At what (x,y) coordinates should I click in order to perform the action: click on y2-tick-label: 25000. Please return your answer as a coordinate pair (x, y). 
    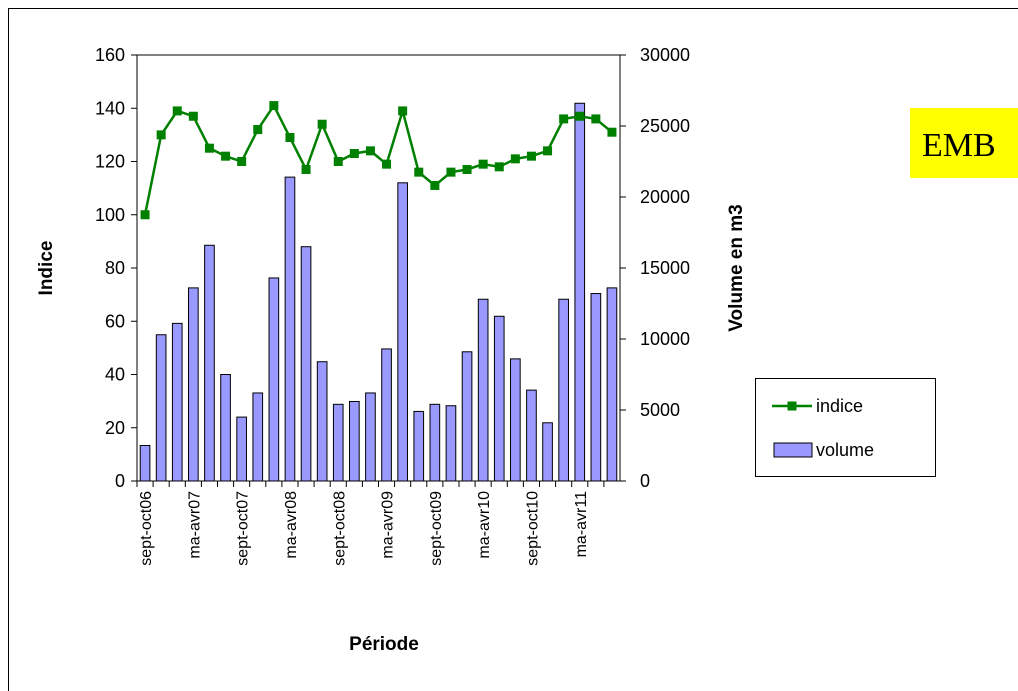
    Looking at the image, I should click on (665, 126).